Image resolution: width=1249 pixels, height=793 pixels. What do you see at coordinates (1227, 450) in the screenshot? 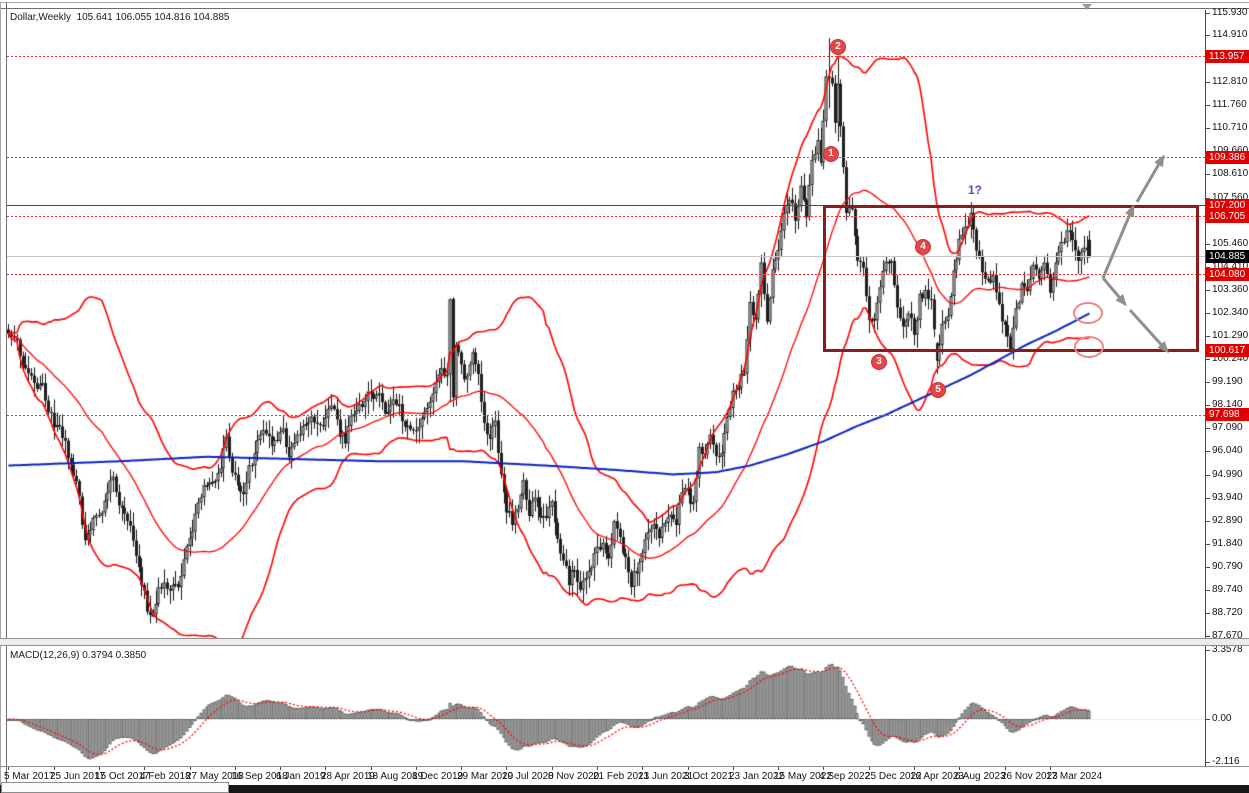
I see `price-axis-label: 96.040` at bounding box center [1227, 450].